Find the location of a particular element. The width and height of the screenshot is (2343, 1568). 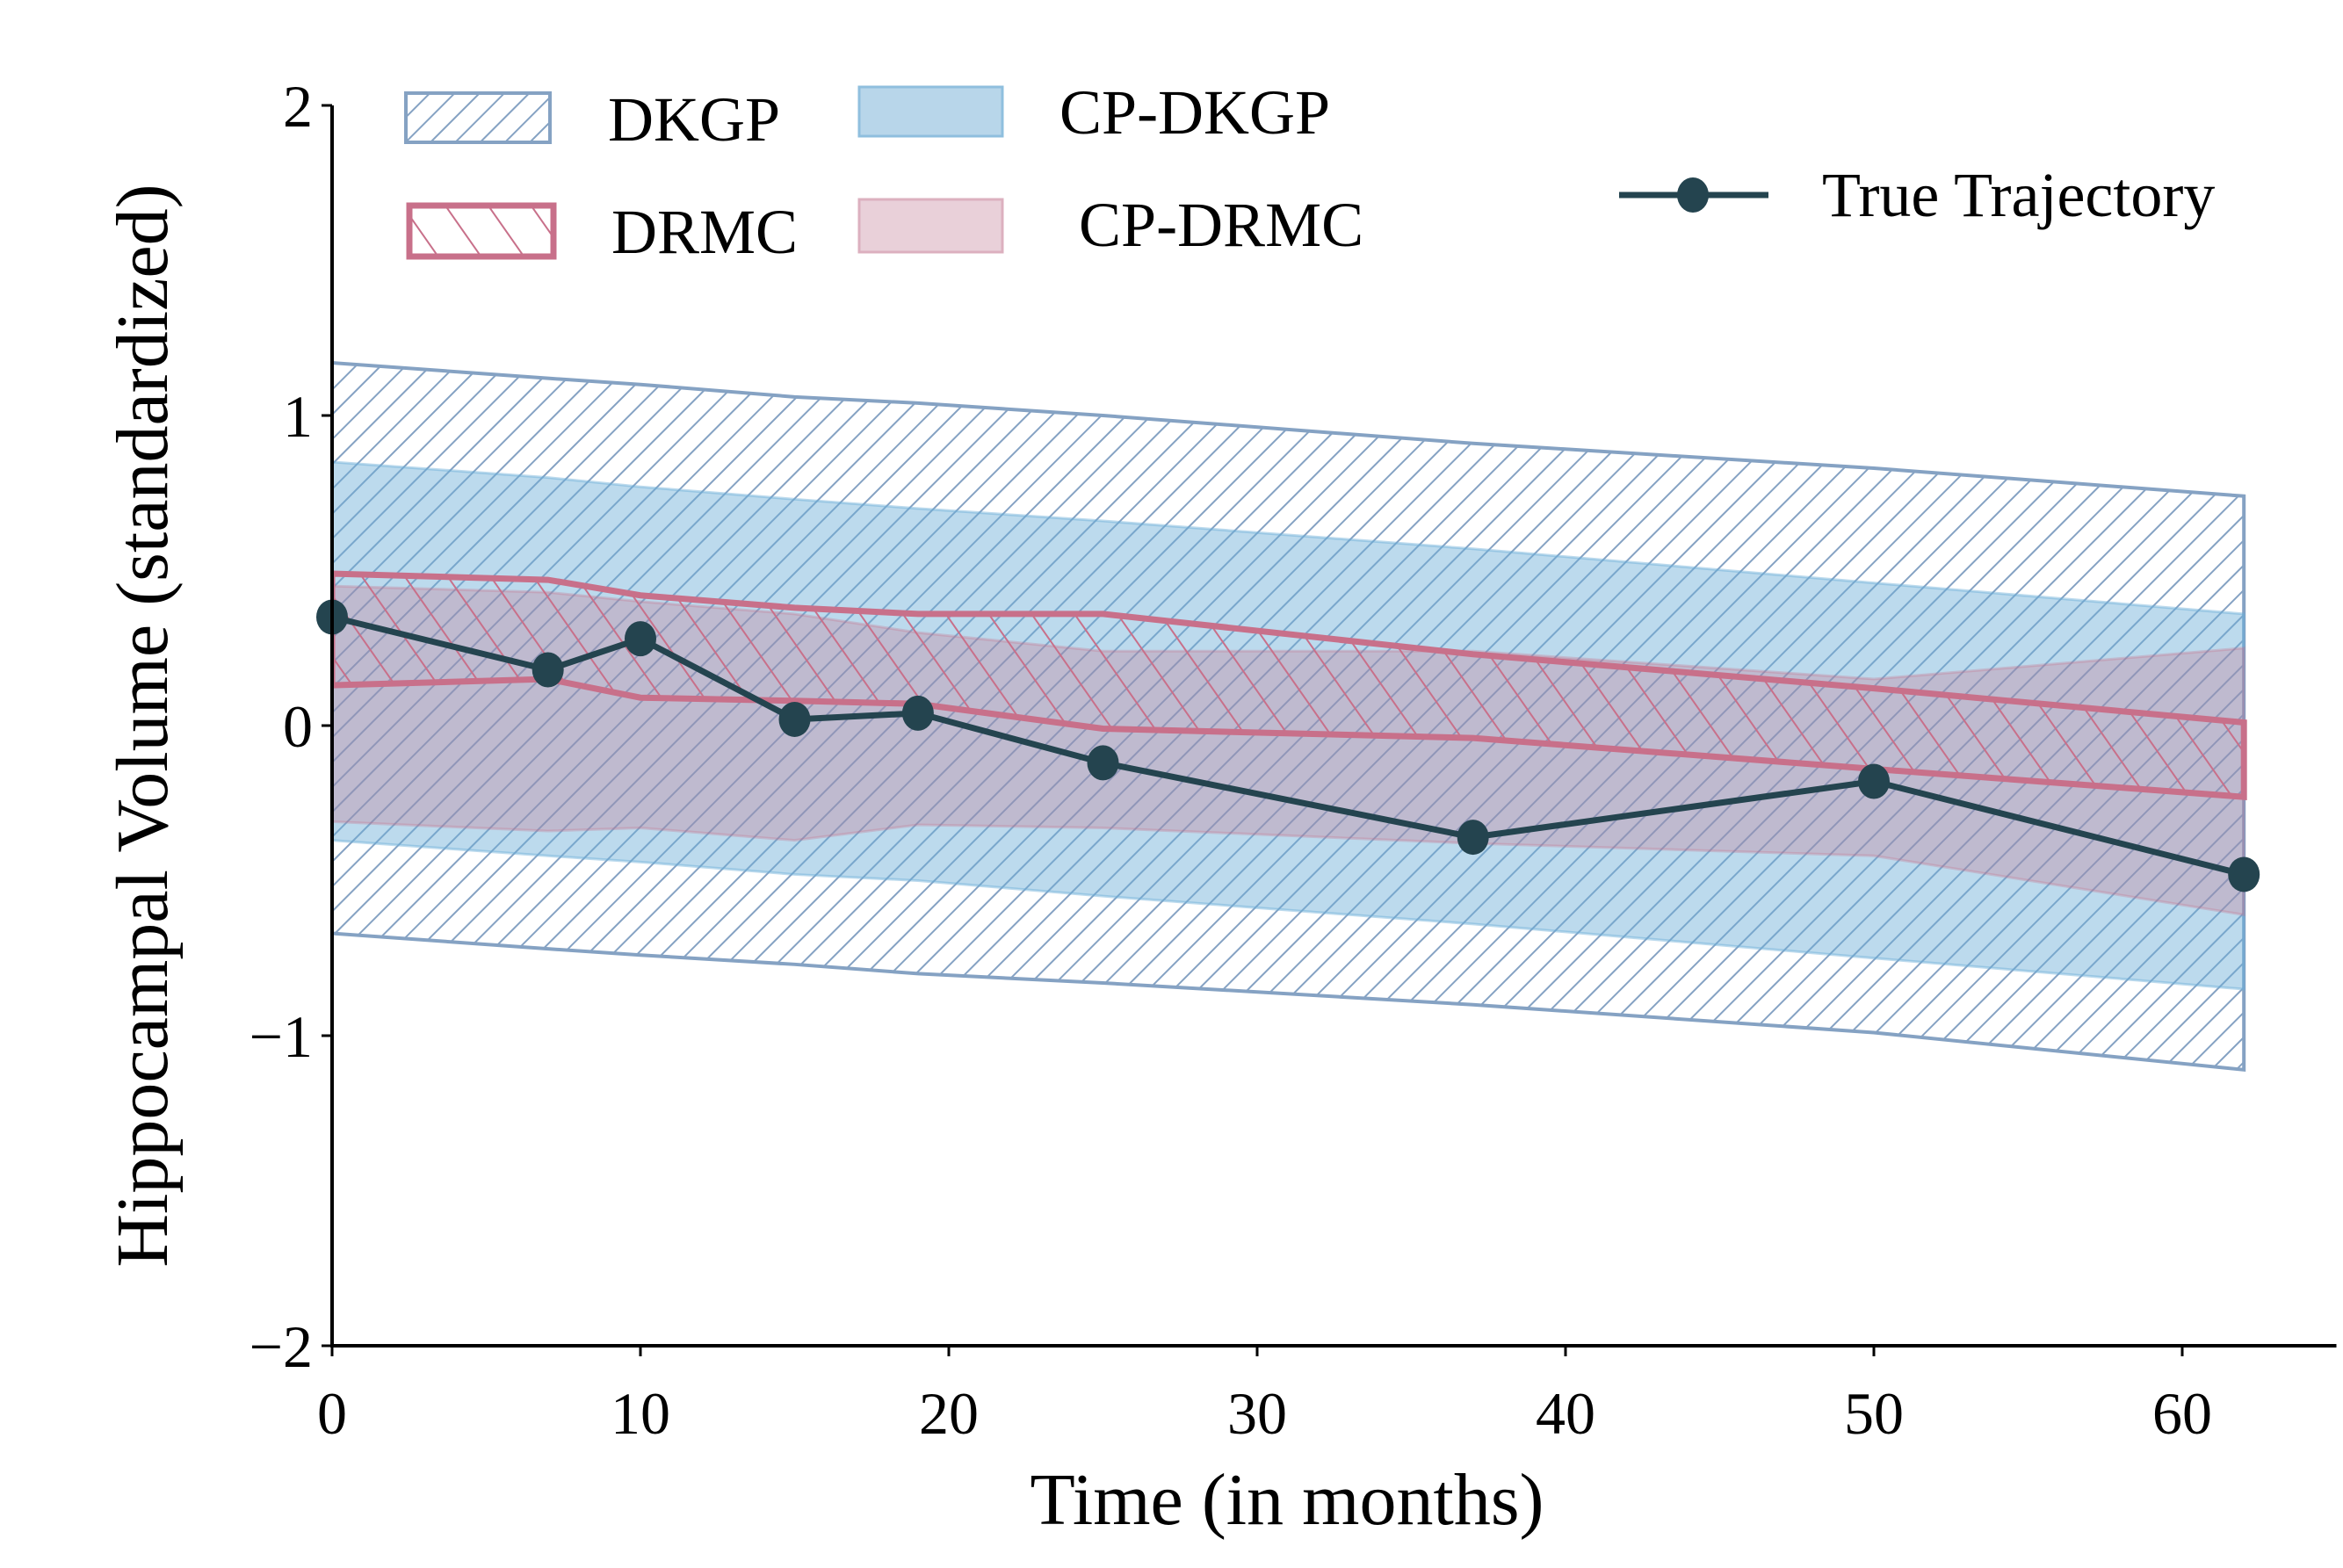

y-tick-label: −2 is located at coordinates (281, 1347).